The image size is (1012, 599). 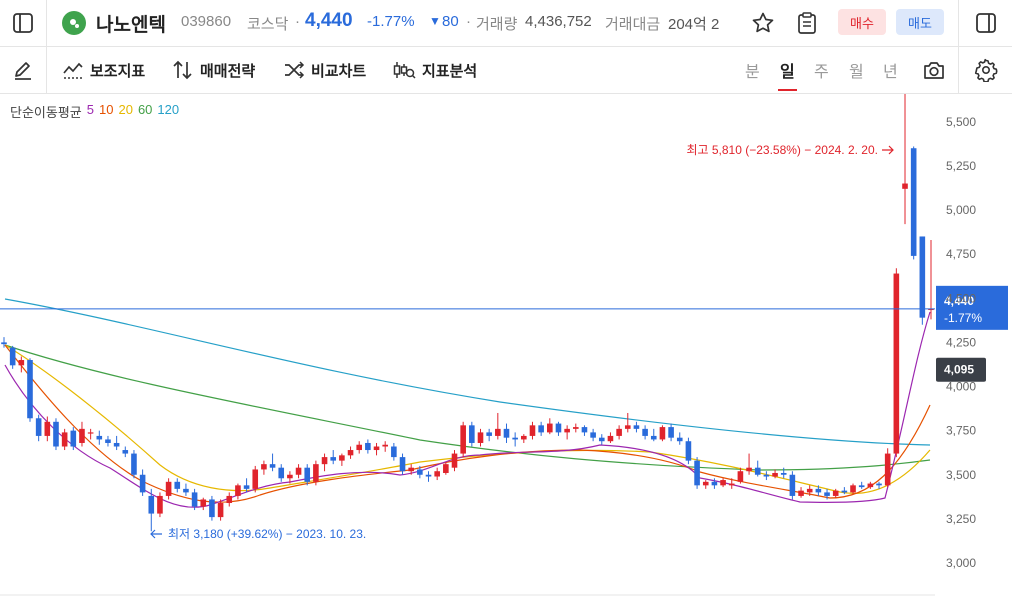 What do you see at coordinates (329, 20) in the screenshot?
I see `current-price: 4,440` at bounding box center [329, 20].